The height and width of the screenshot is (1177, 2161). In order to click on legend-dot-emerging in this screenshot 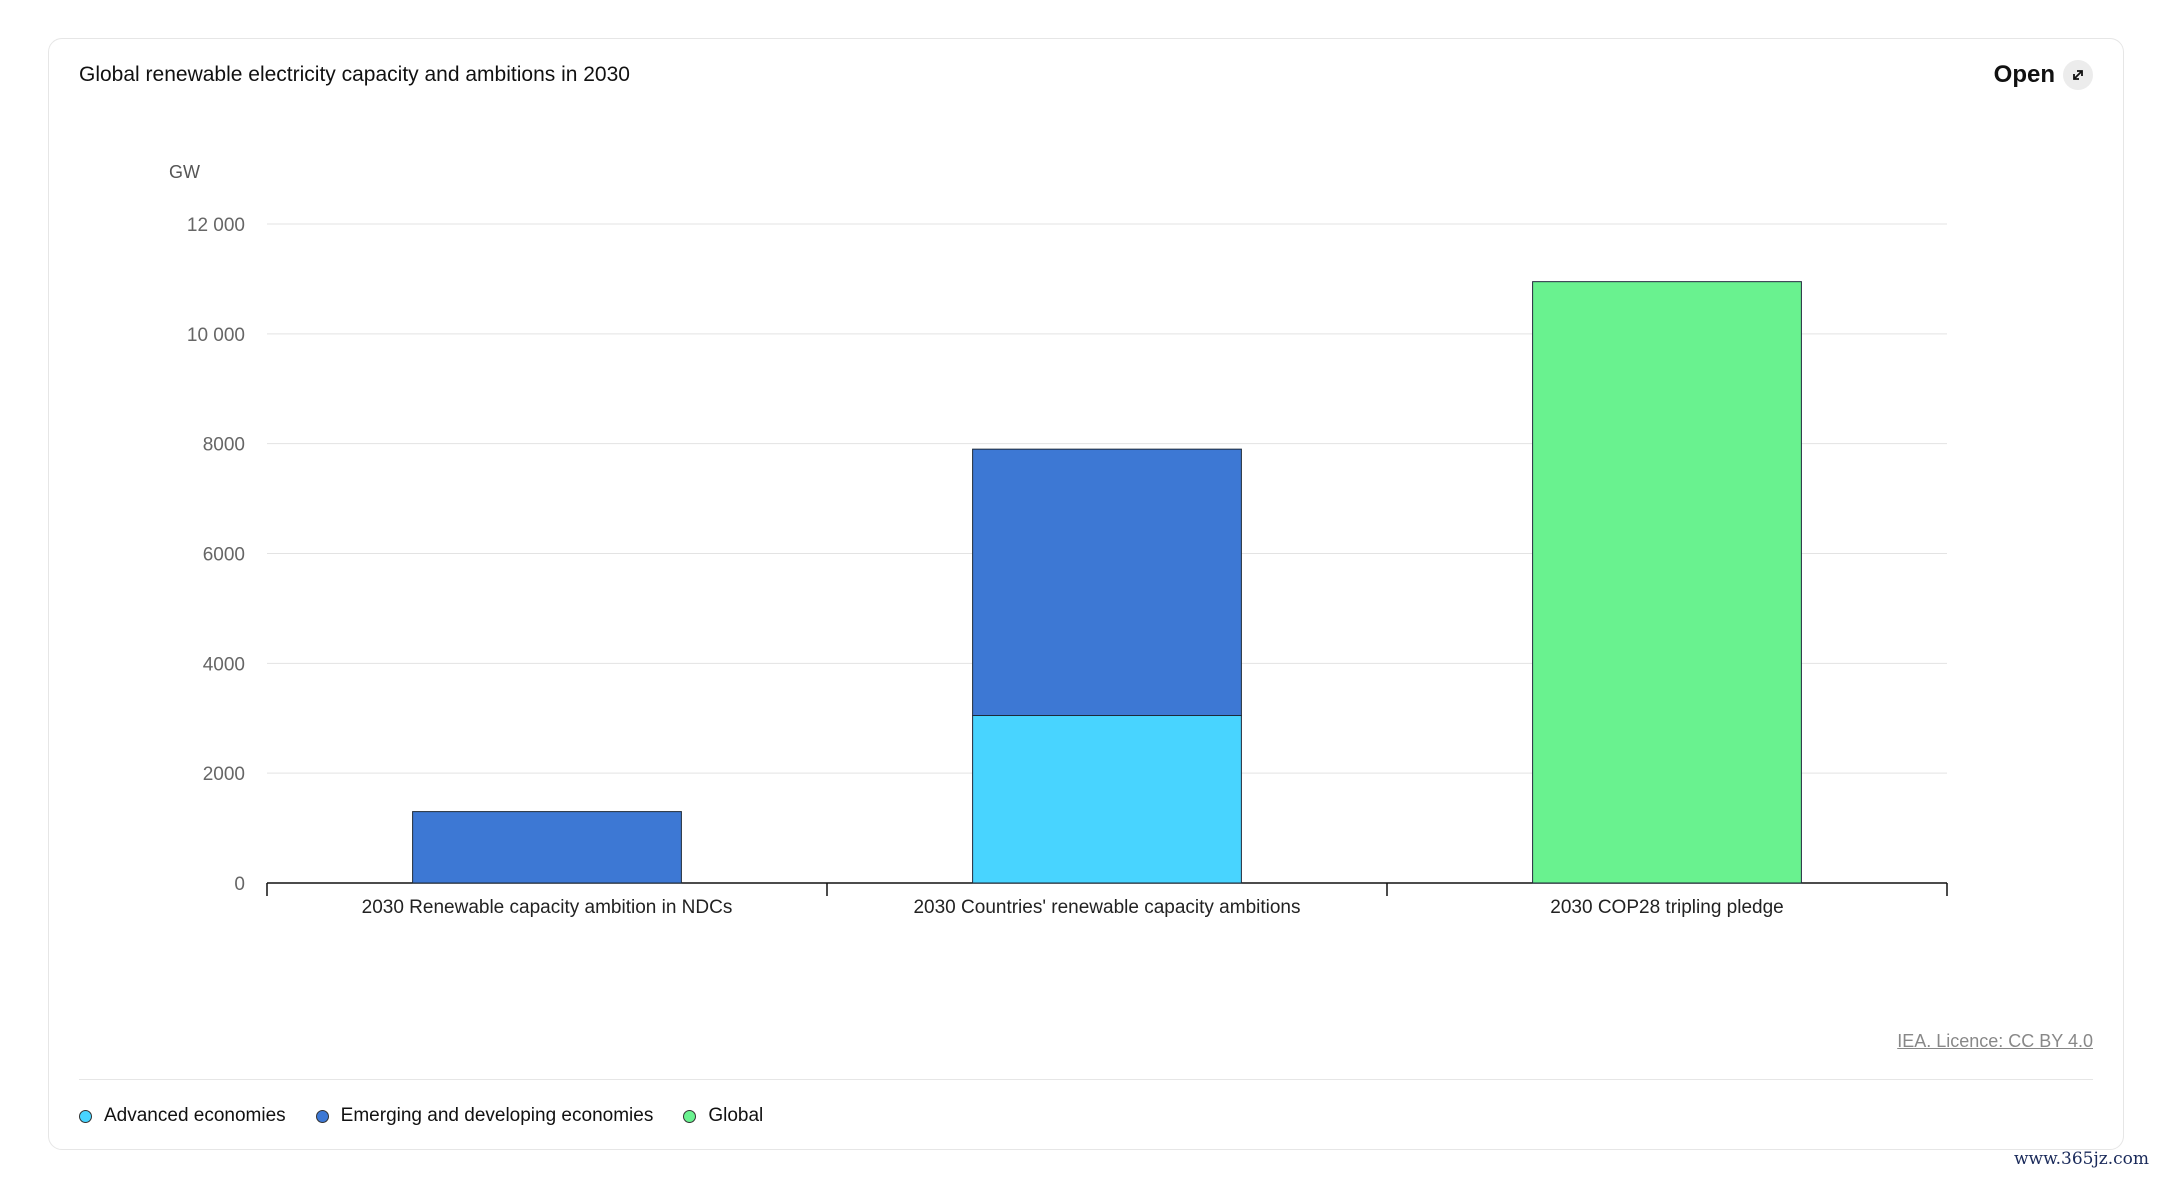, I will do `click(322, 1116)`.